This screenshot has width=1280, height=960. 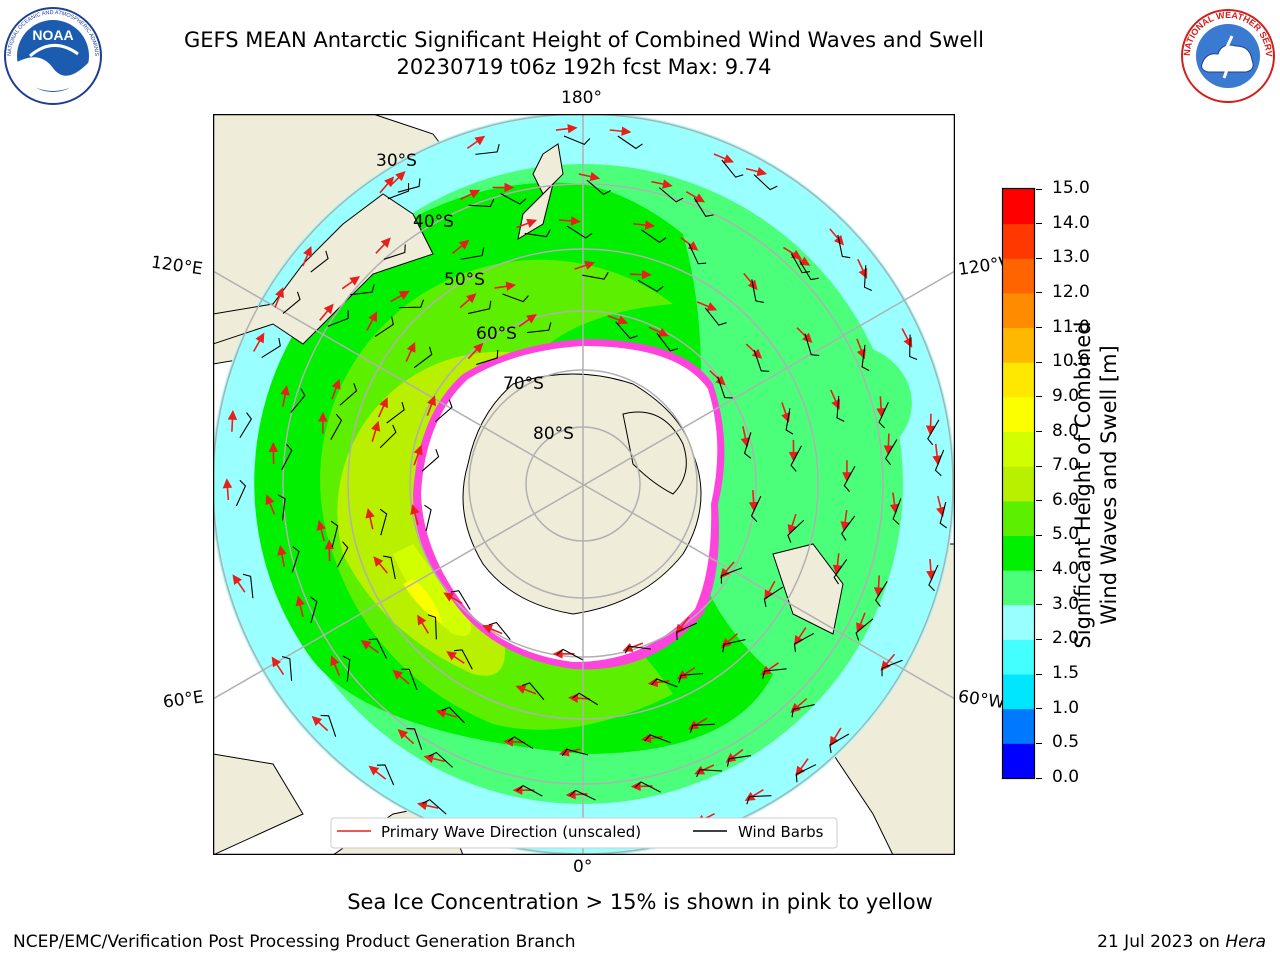 What do you see at coordinates (1066, 603) in the screenshot?
I see `colorbar-tick-label: 3.0` at bounding box center [1066, 603].